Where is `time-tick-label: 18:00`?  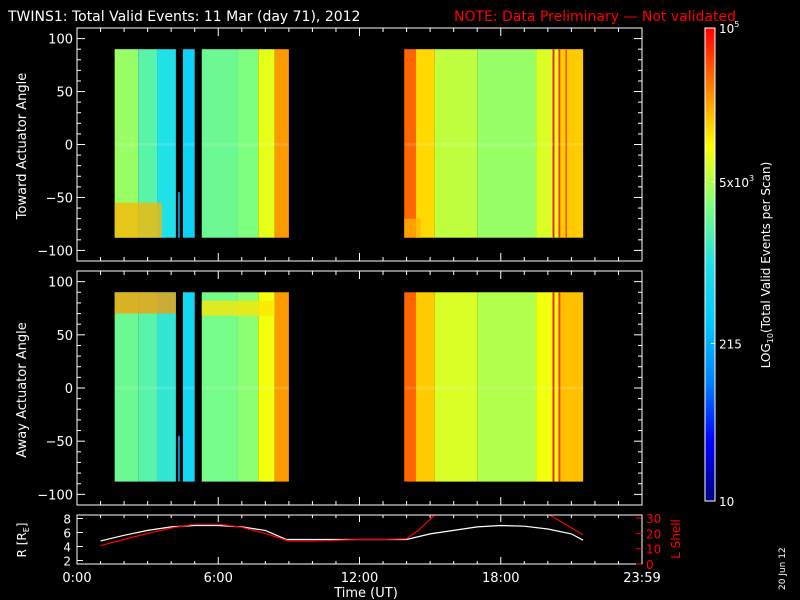
time-tick-label: 18:00 is located at coordinates (500, 578).